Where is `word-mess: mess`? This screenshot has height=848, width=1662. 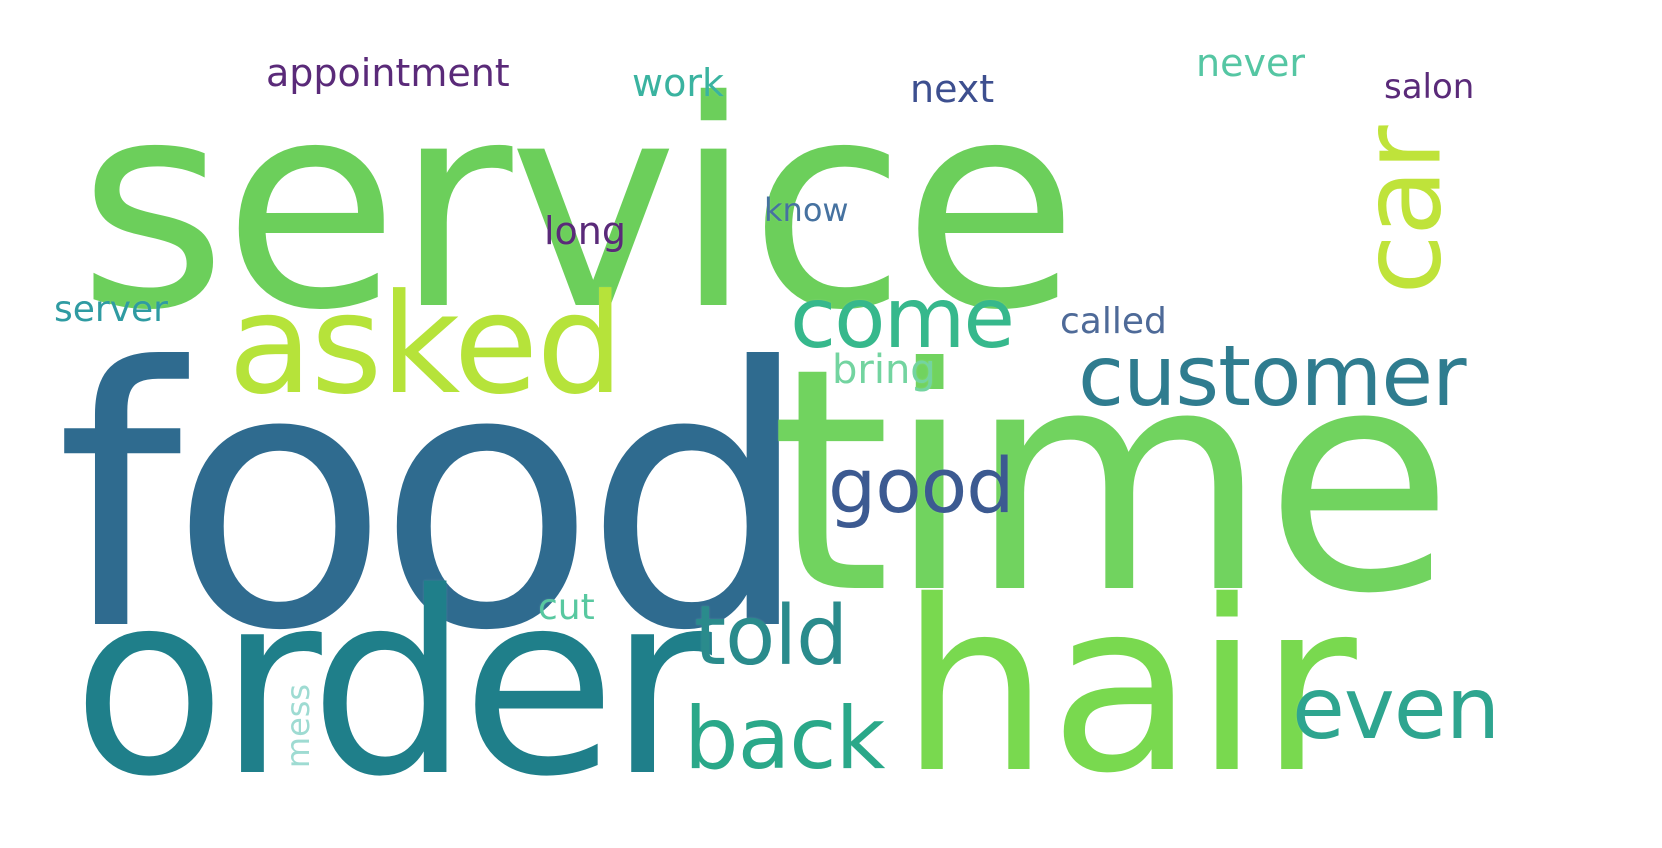
word-mess: mess is located at coordinates (298, 726).